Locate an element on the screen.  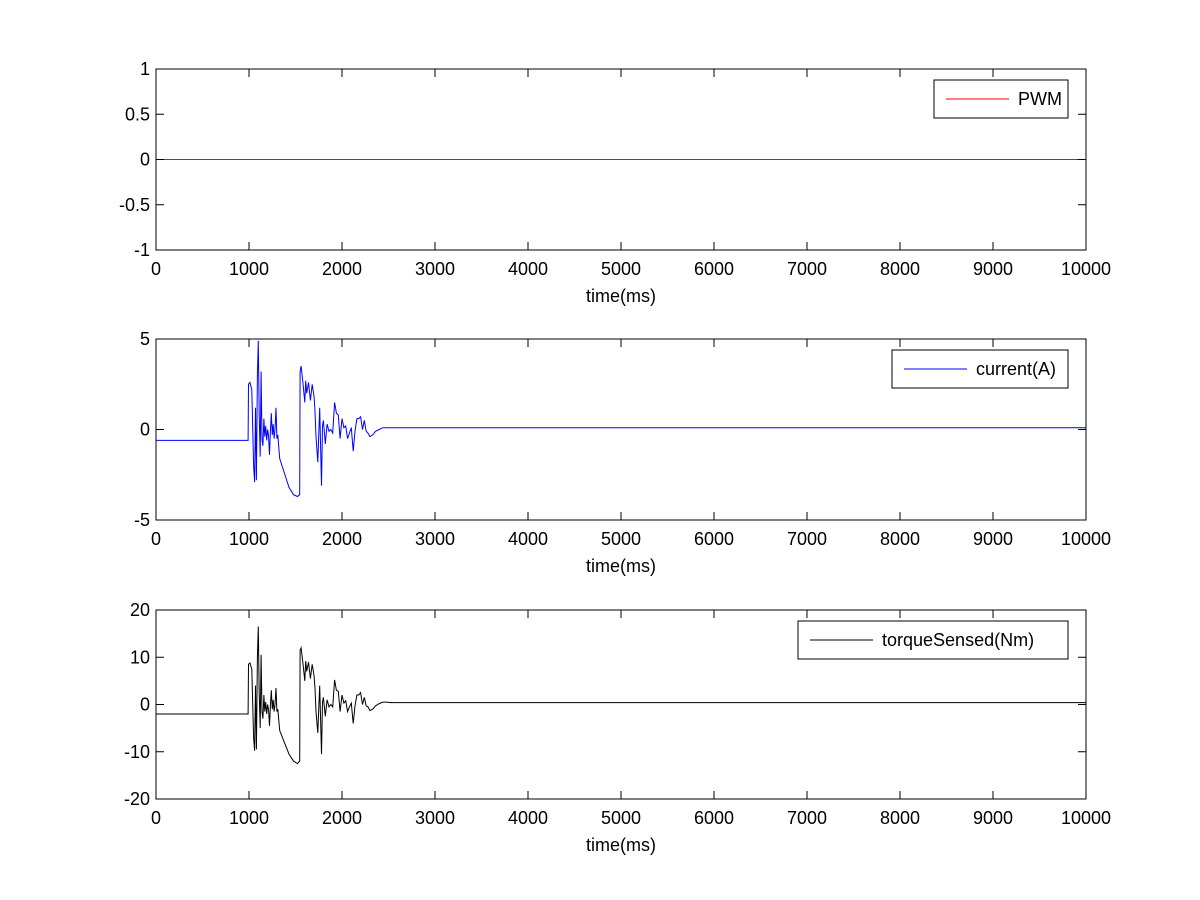
y-tick-label: -1 is located at coordinates (142, 250).